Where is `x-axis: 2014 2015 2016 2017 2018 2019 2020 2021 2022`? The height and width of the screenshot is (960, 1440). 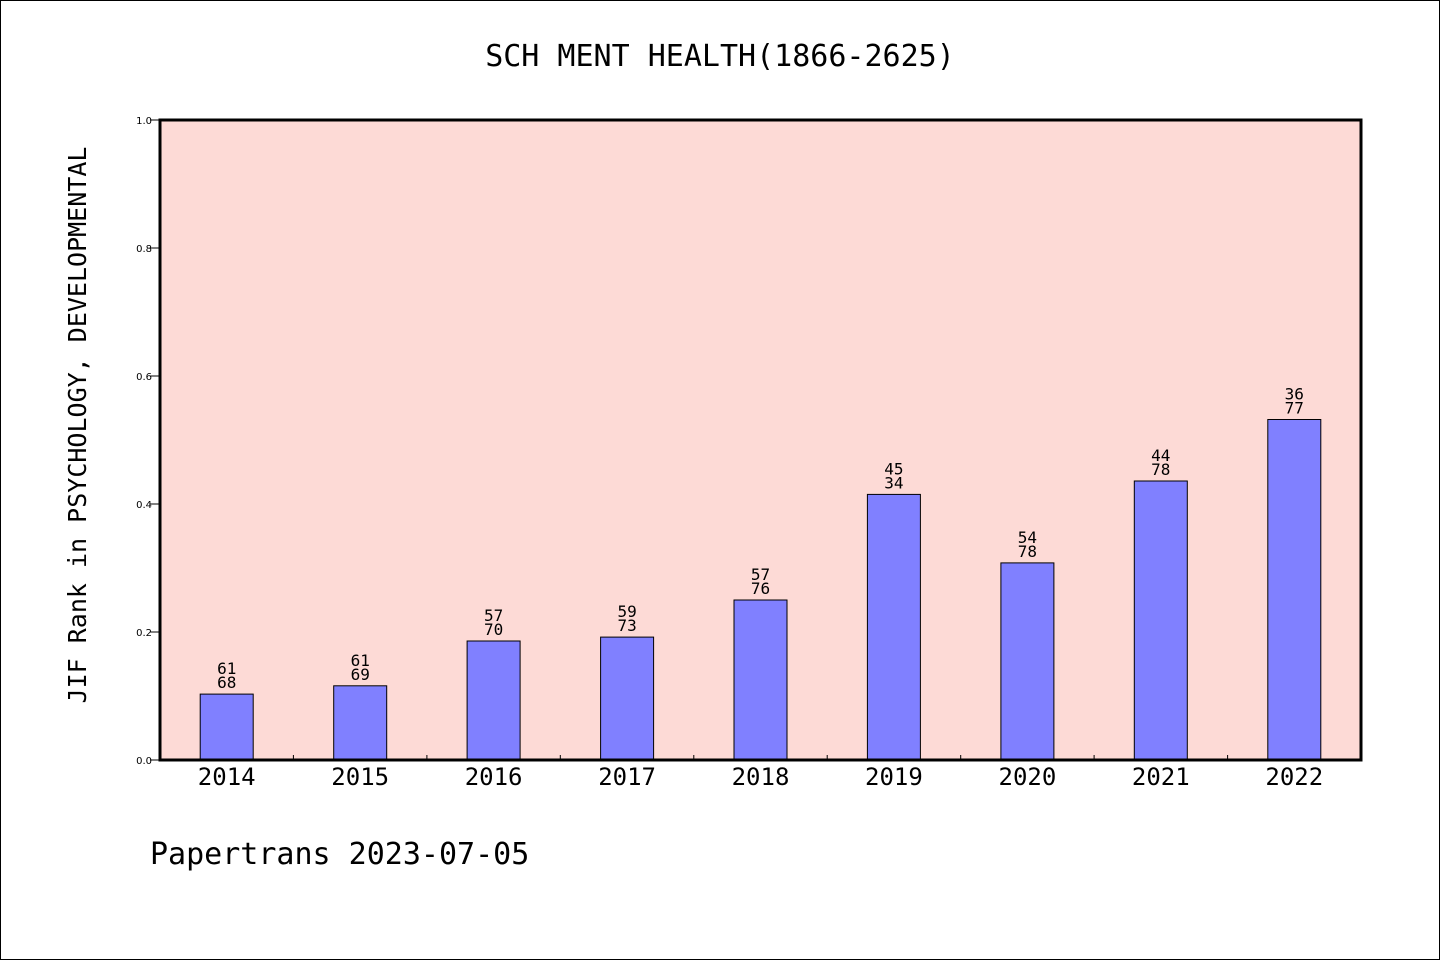 x-axis: 2014 2015 2016 2017 2018 2019 2020 2021 2022 is located at coordinates (760, 773).